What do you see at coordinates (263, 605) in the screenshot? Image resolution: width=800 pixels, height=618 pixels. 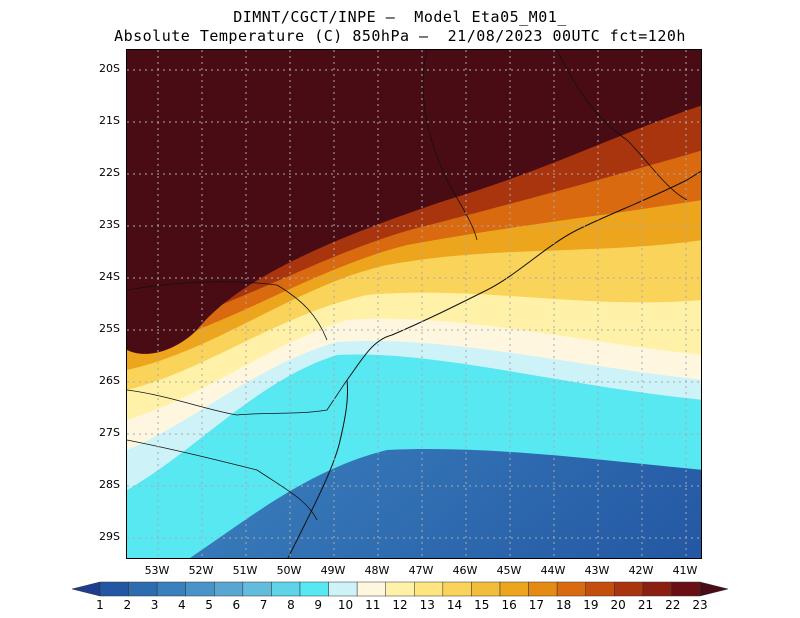 I see `colorbar-label: 7` at bounding box center [263, 605].